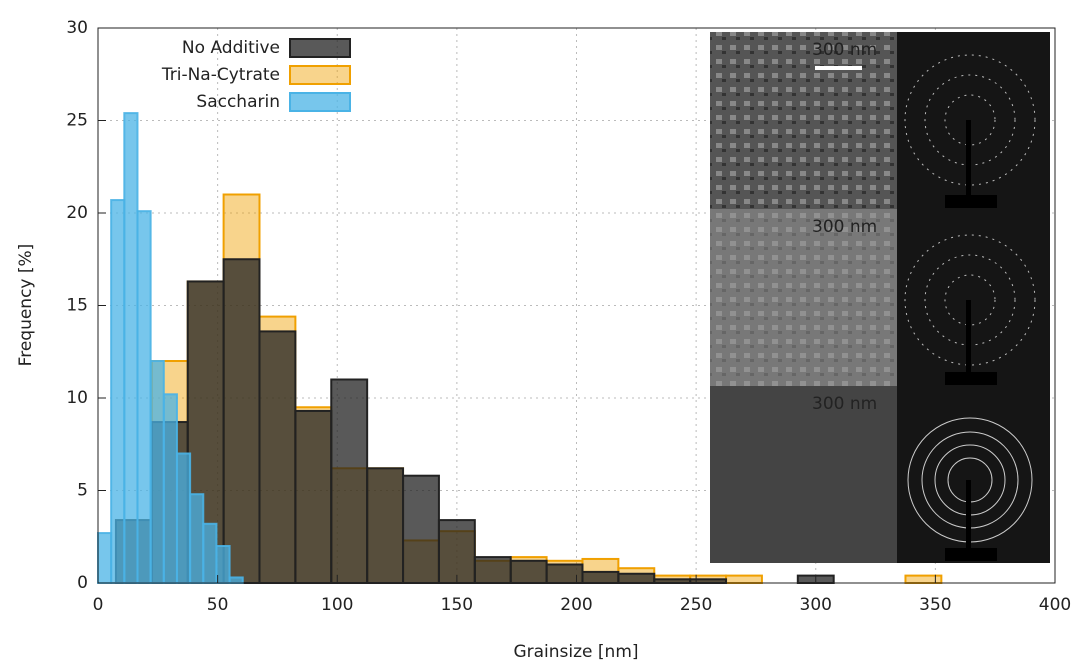 The height and width of the screenshot is (664, 1072). What do you see at coordinates (935, 605) in the screenshot?
I see `x-tick-label: 350` at bounding box center [935, 605].